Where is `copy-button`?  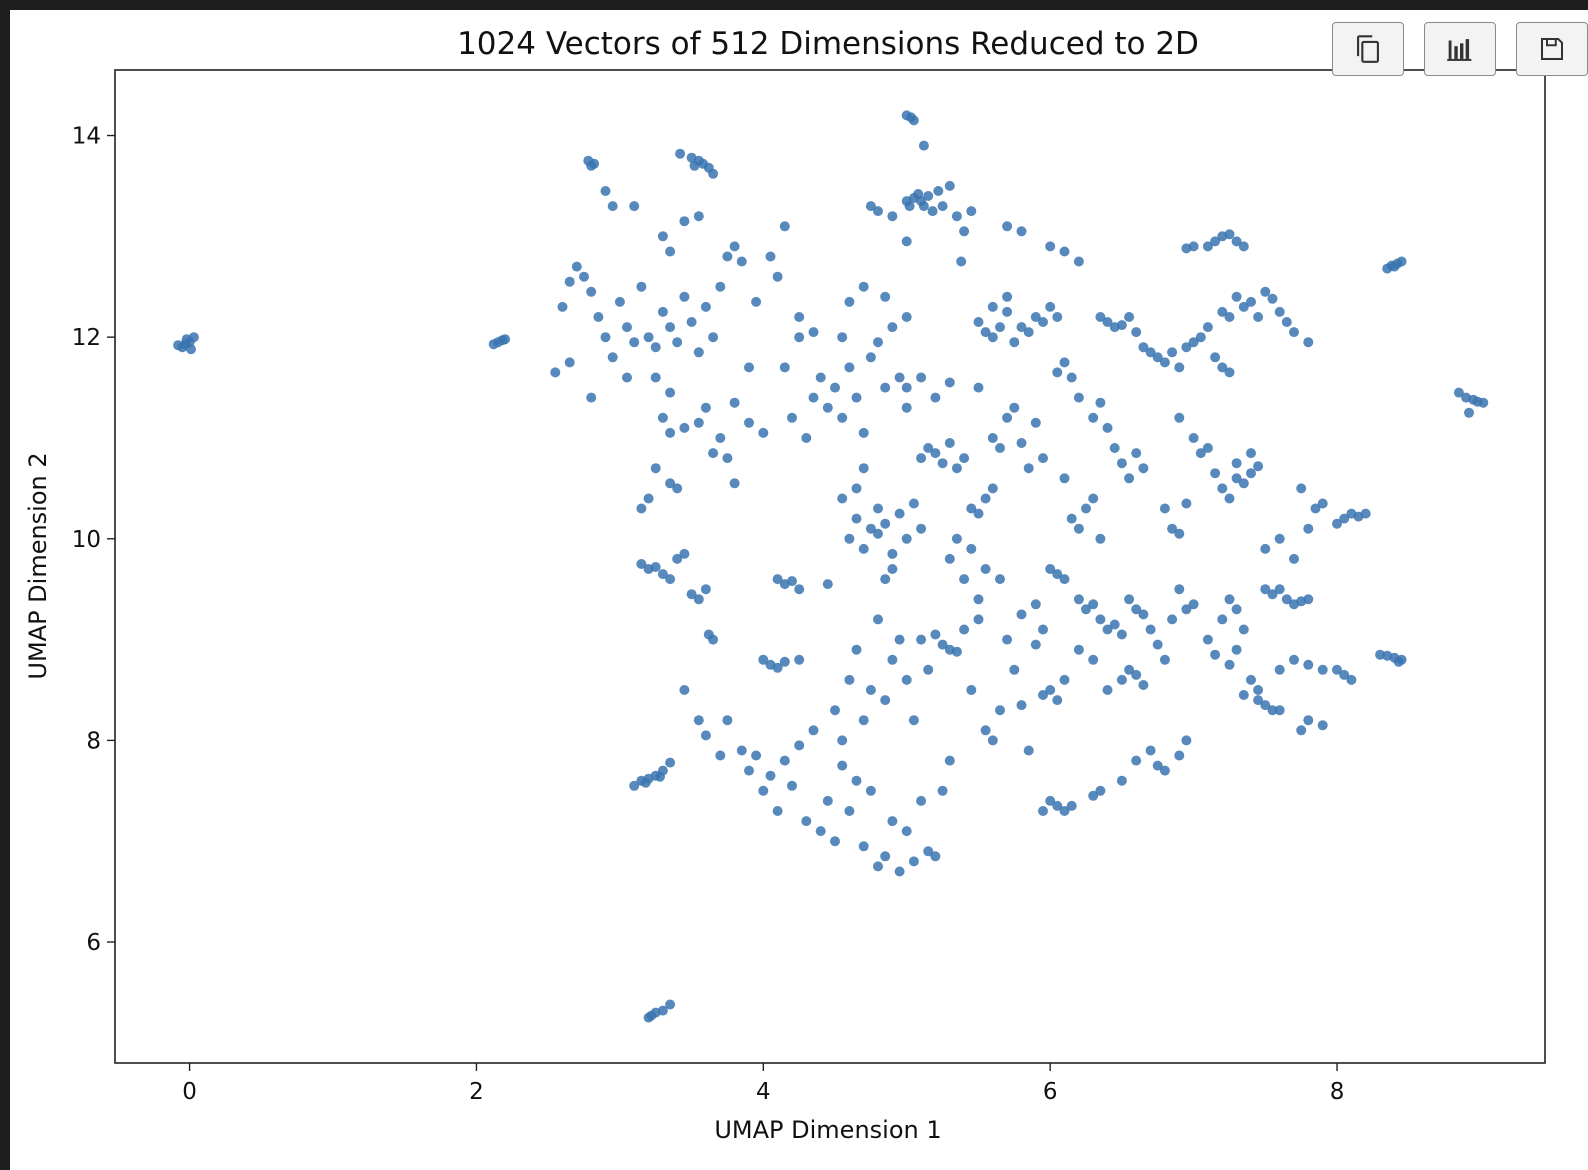
copy-button is located at coordinates (1368, 49).